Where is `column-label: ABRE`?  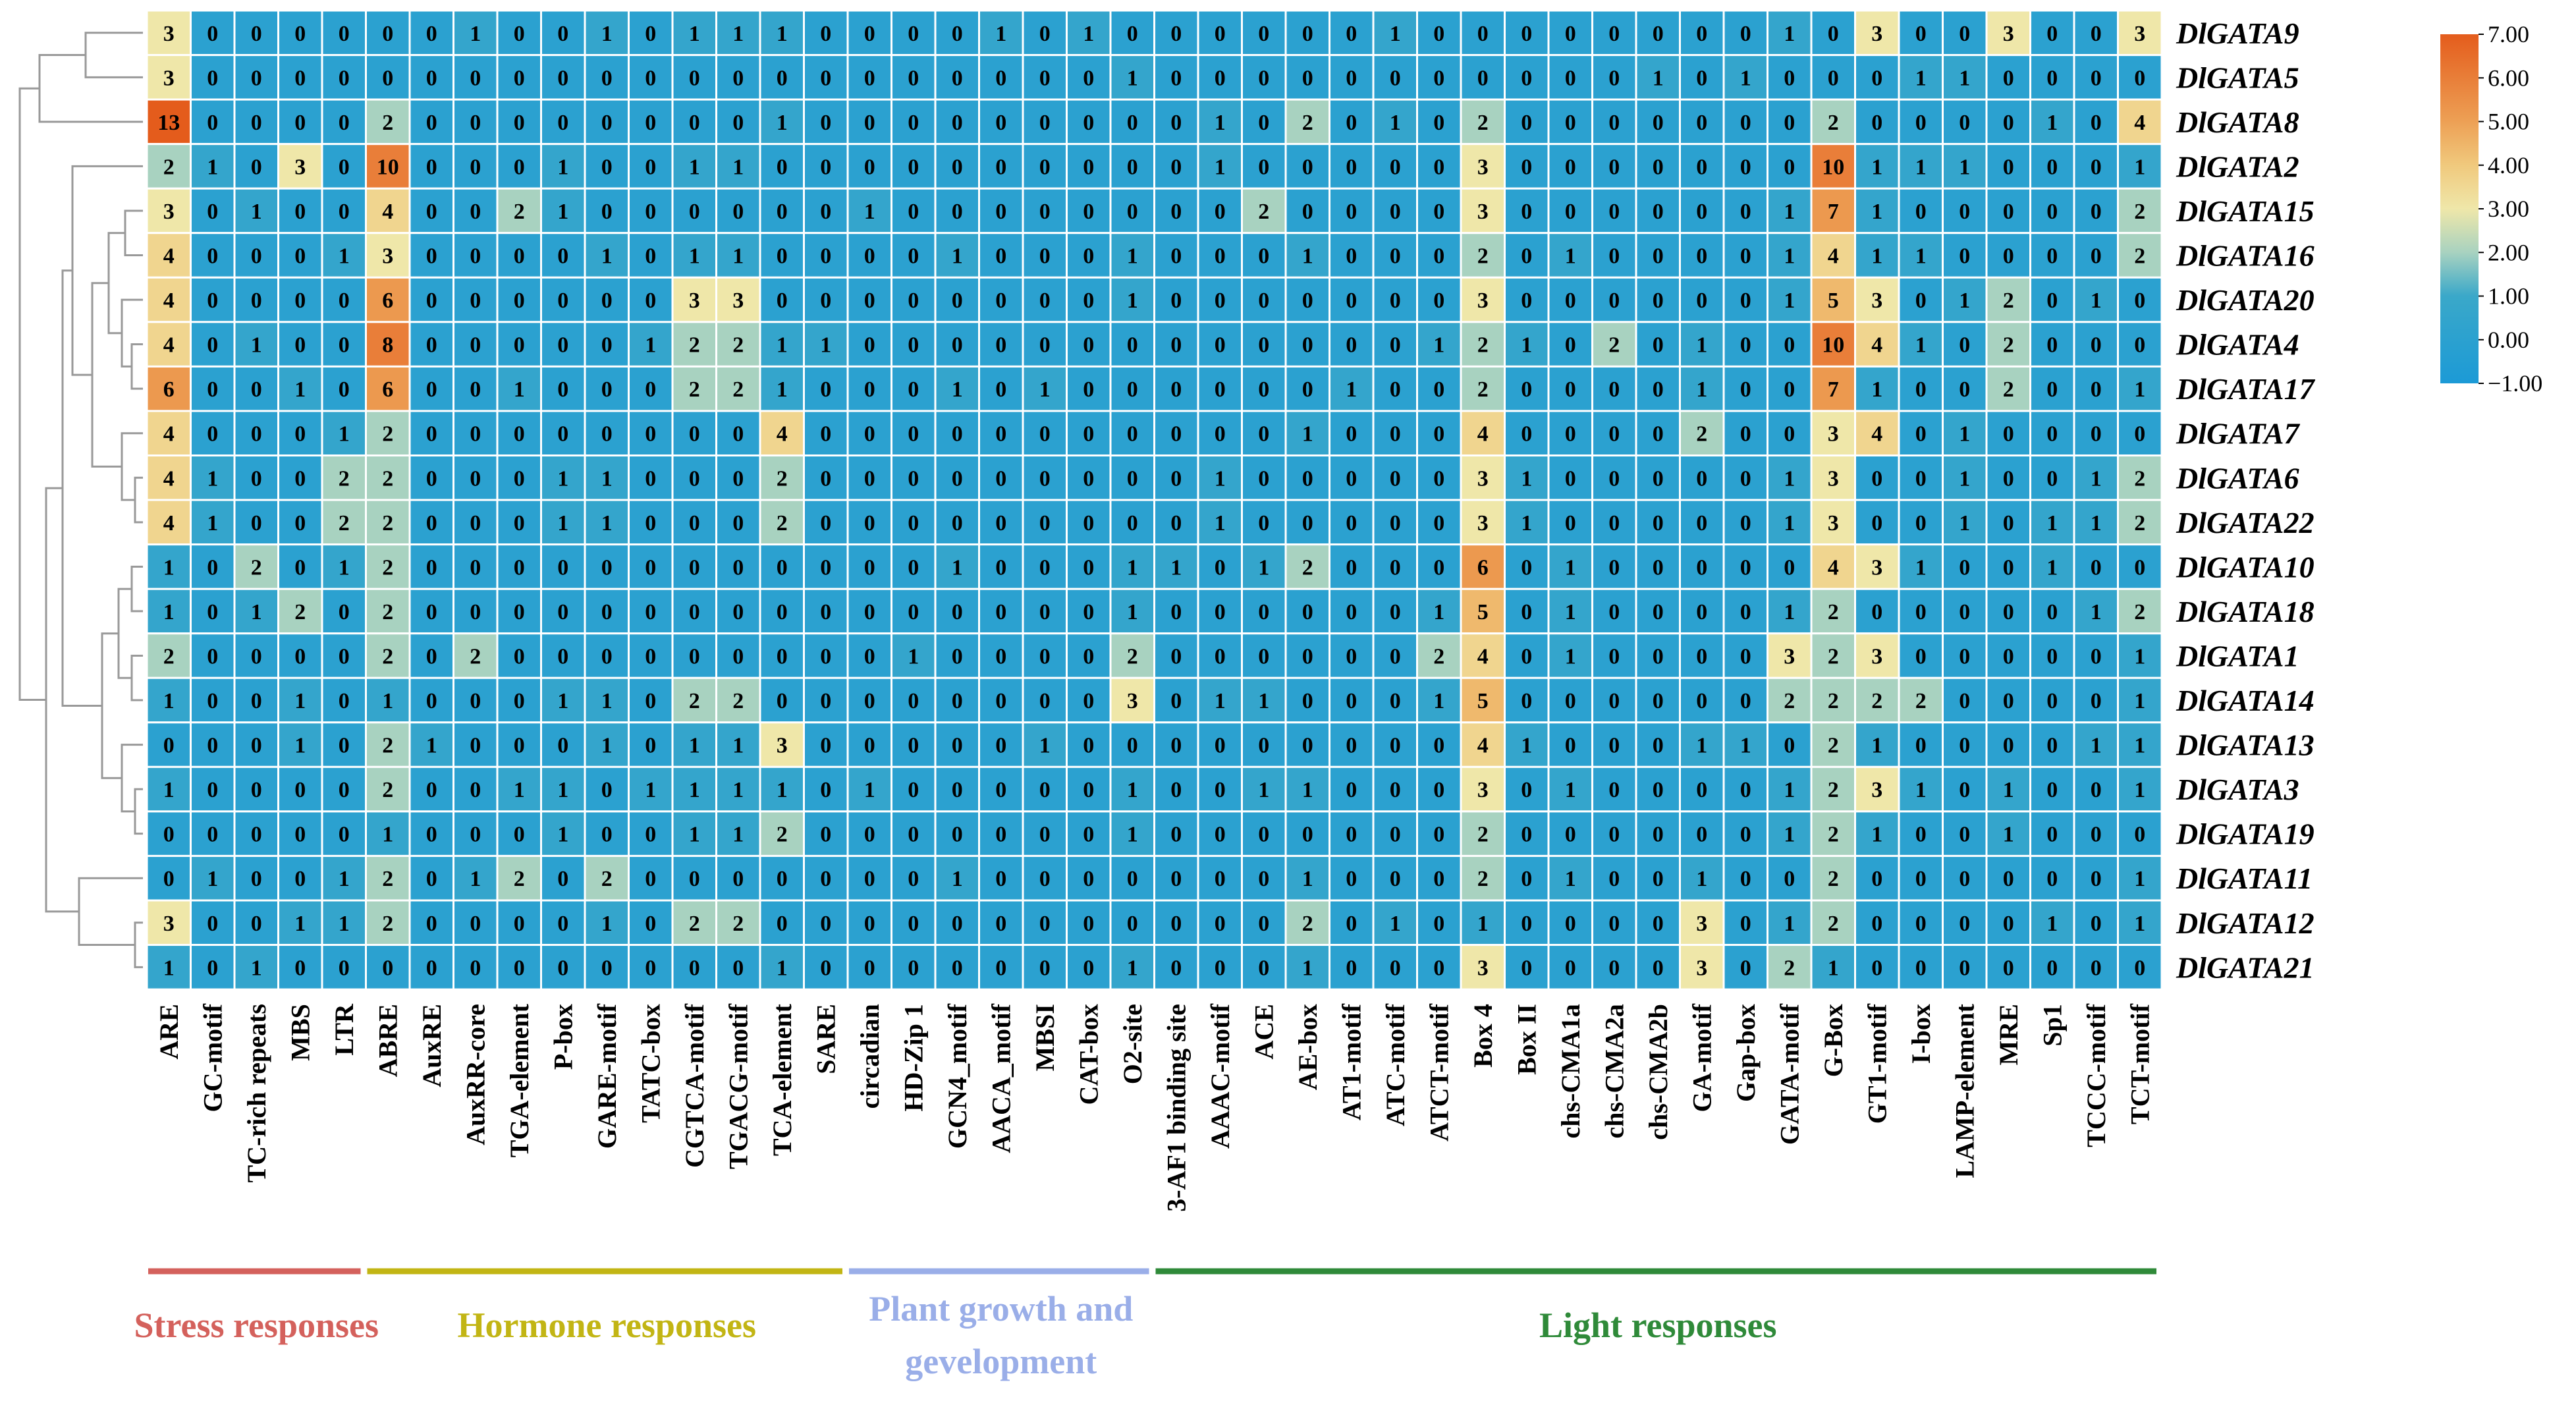 column-label: ABRE is located at coordinates (388, 1040).